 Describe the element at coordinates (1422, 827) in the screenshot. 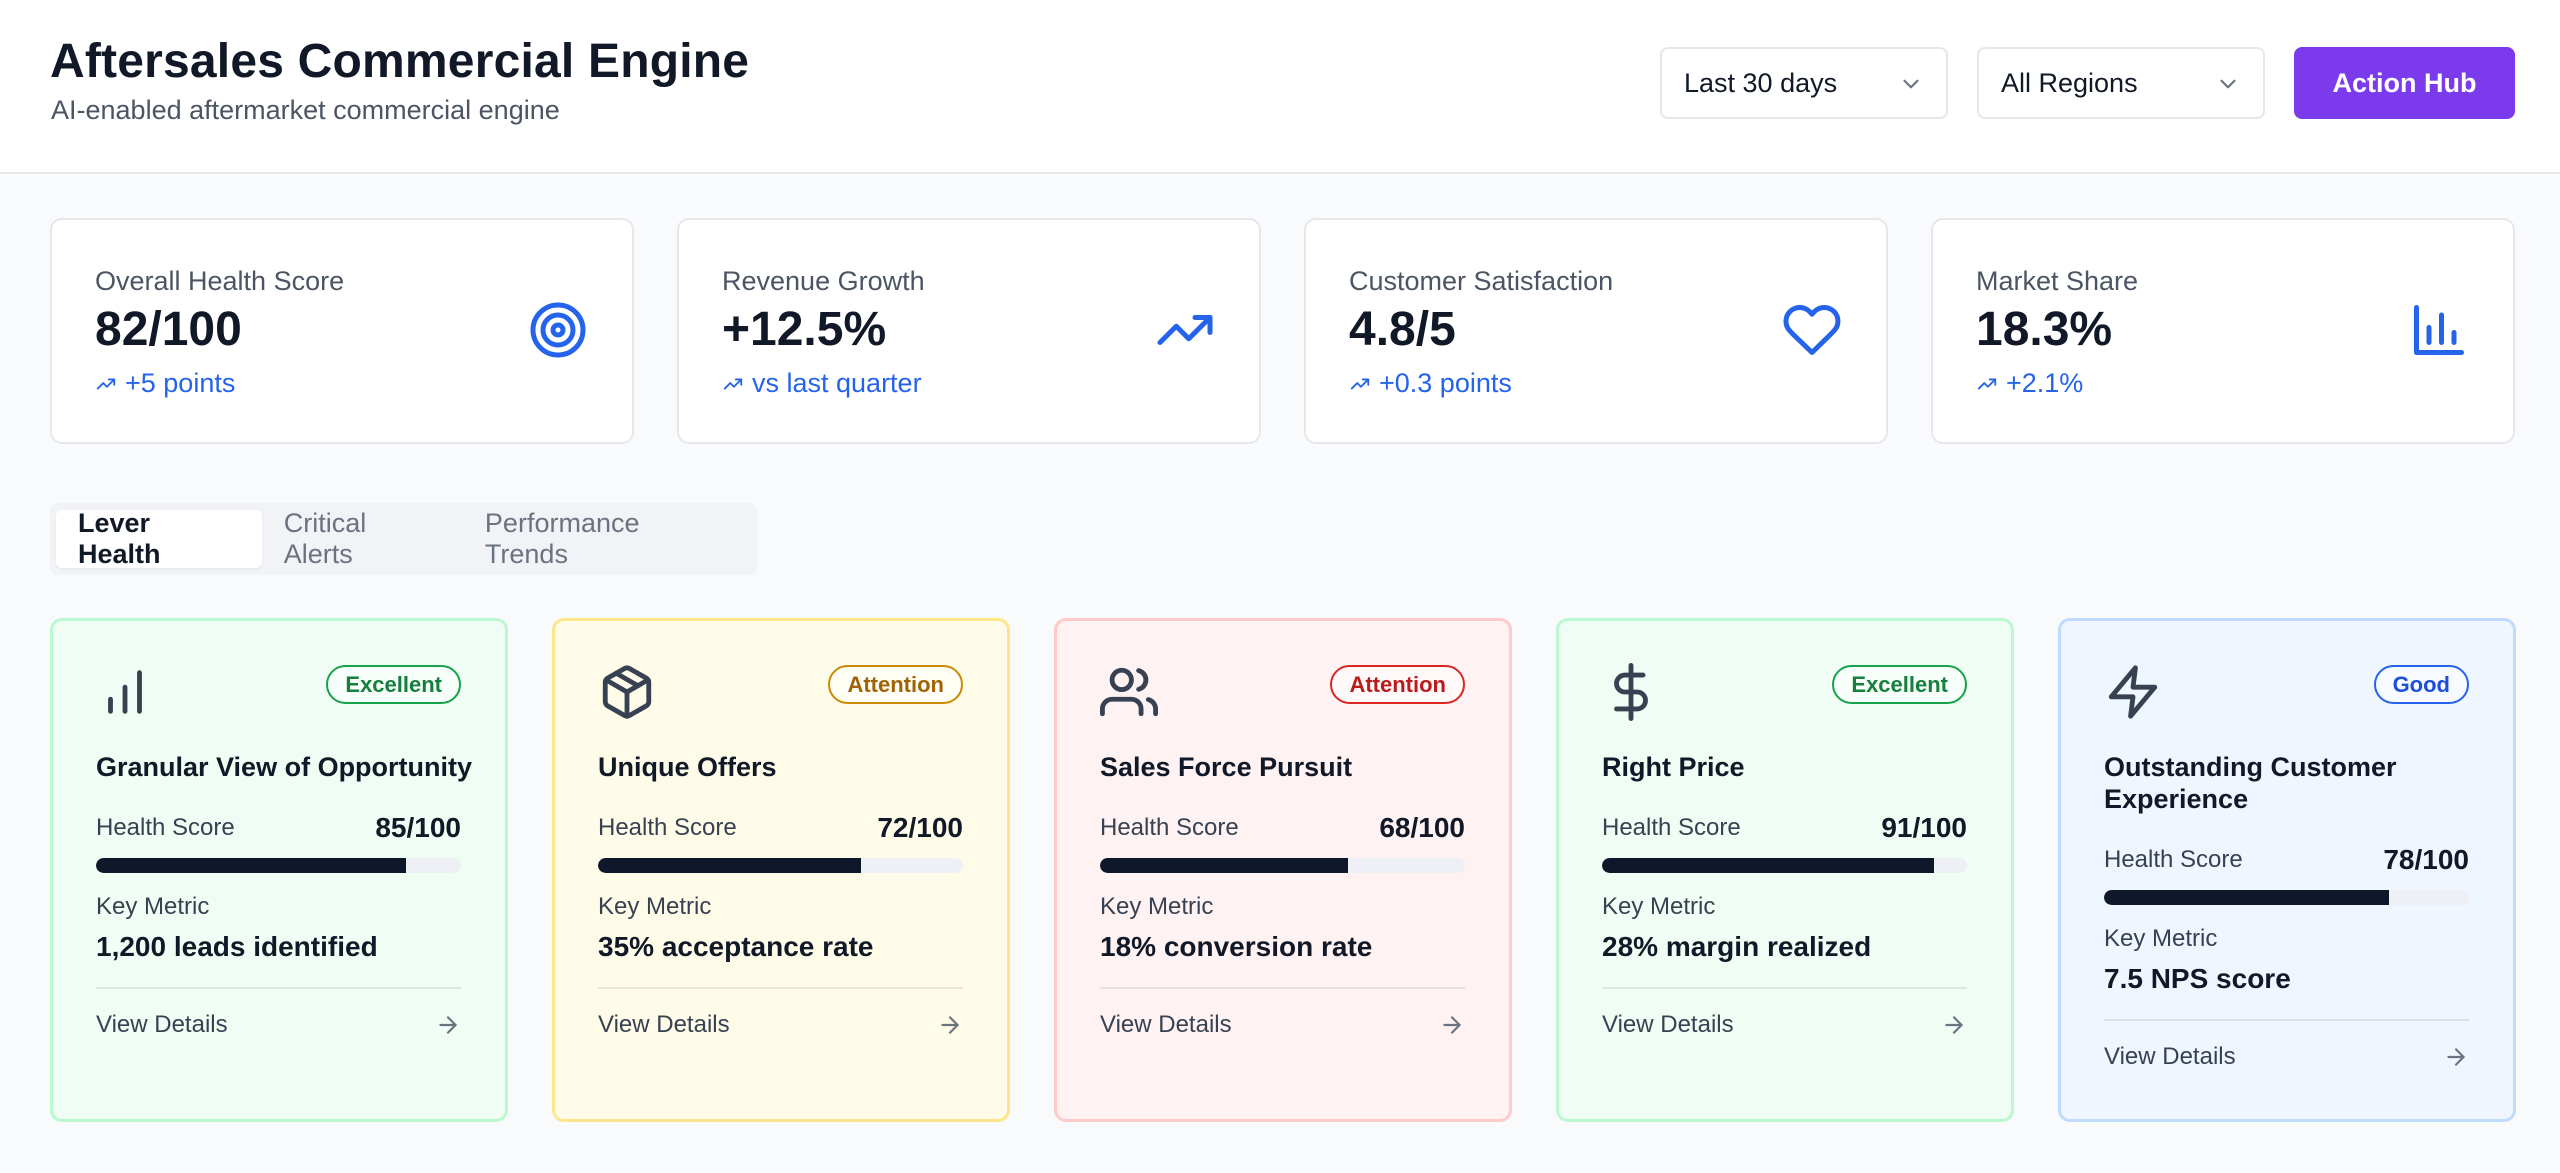

I see `health-value: 68/100` at that location.